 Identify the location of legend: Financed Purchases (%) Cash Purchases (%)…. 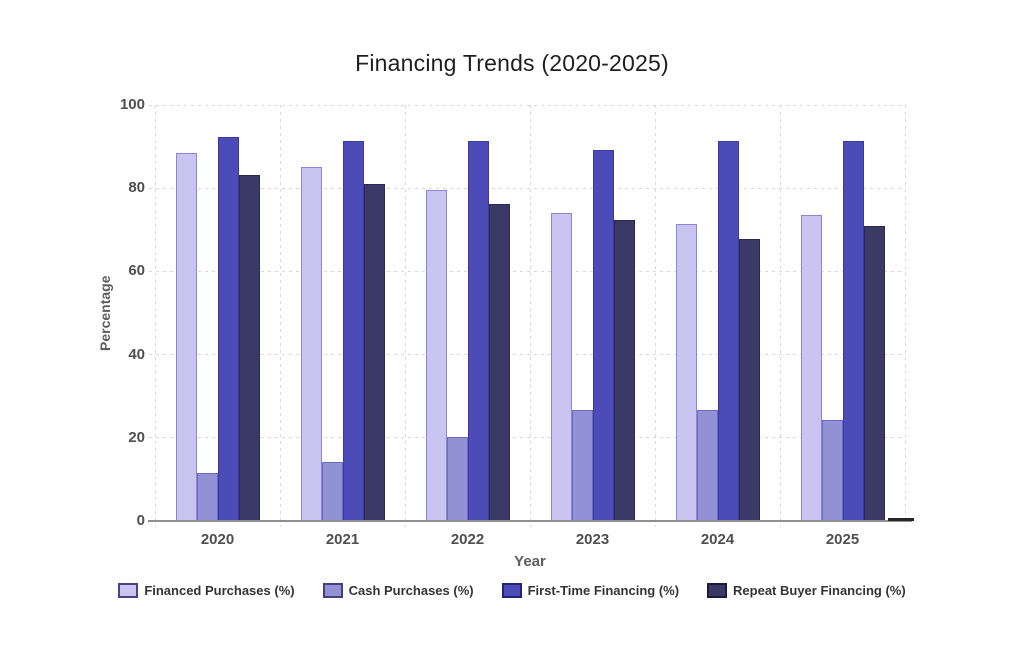
(512, 590).